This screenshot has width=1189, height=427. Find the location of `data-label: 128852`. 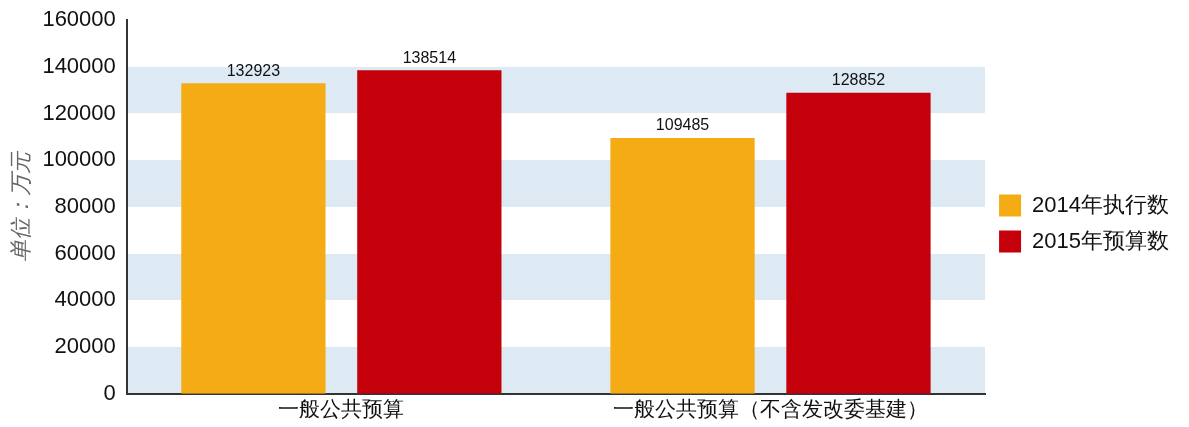

data-label: 128852 is located at coordinates (858, 80).